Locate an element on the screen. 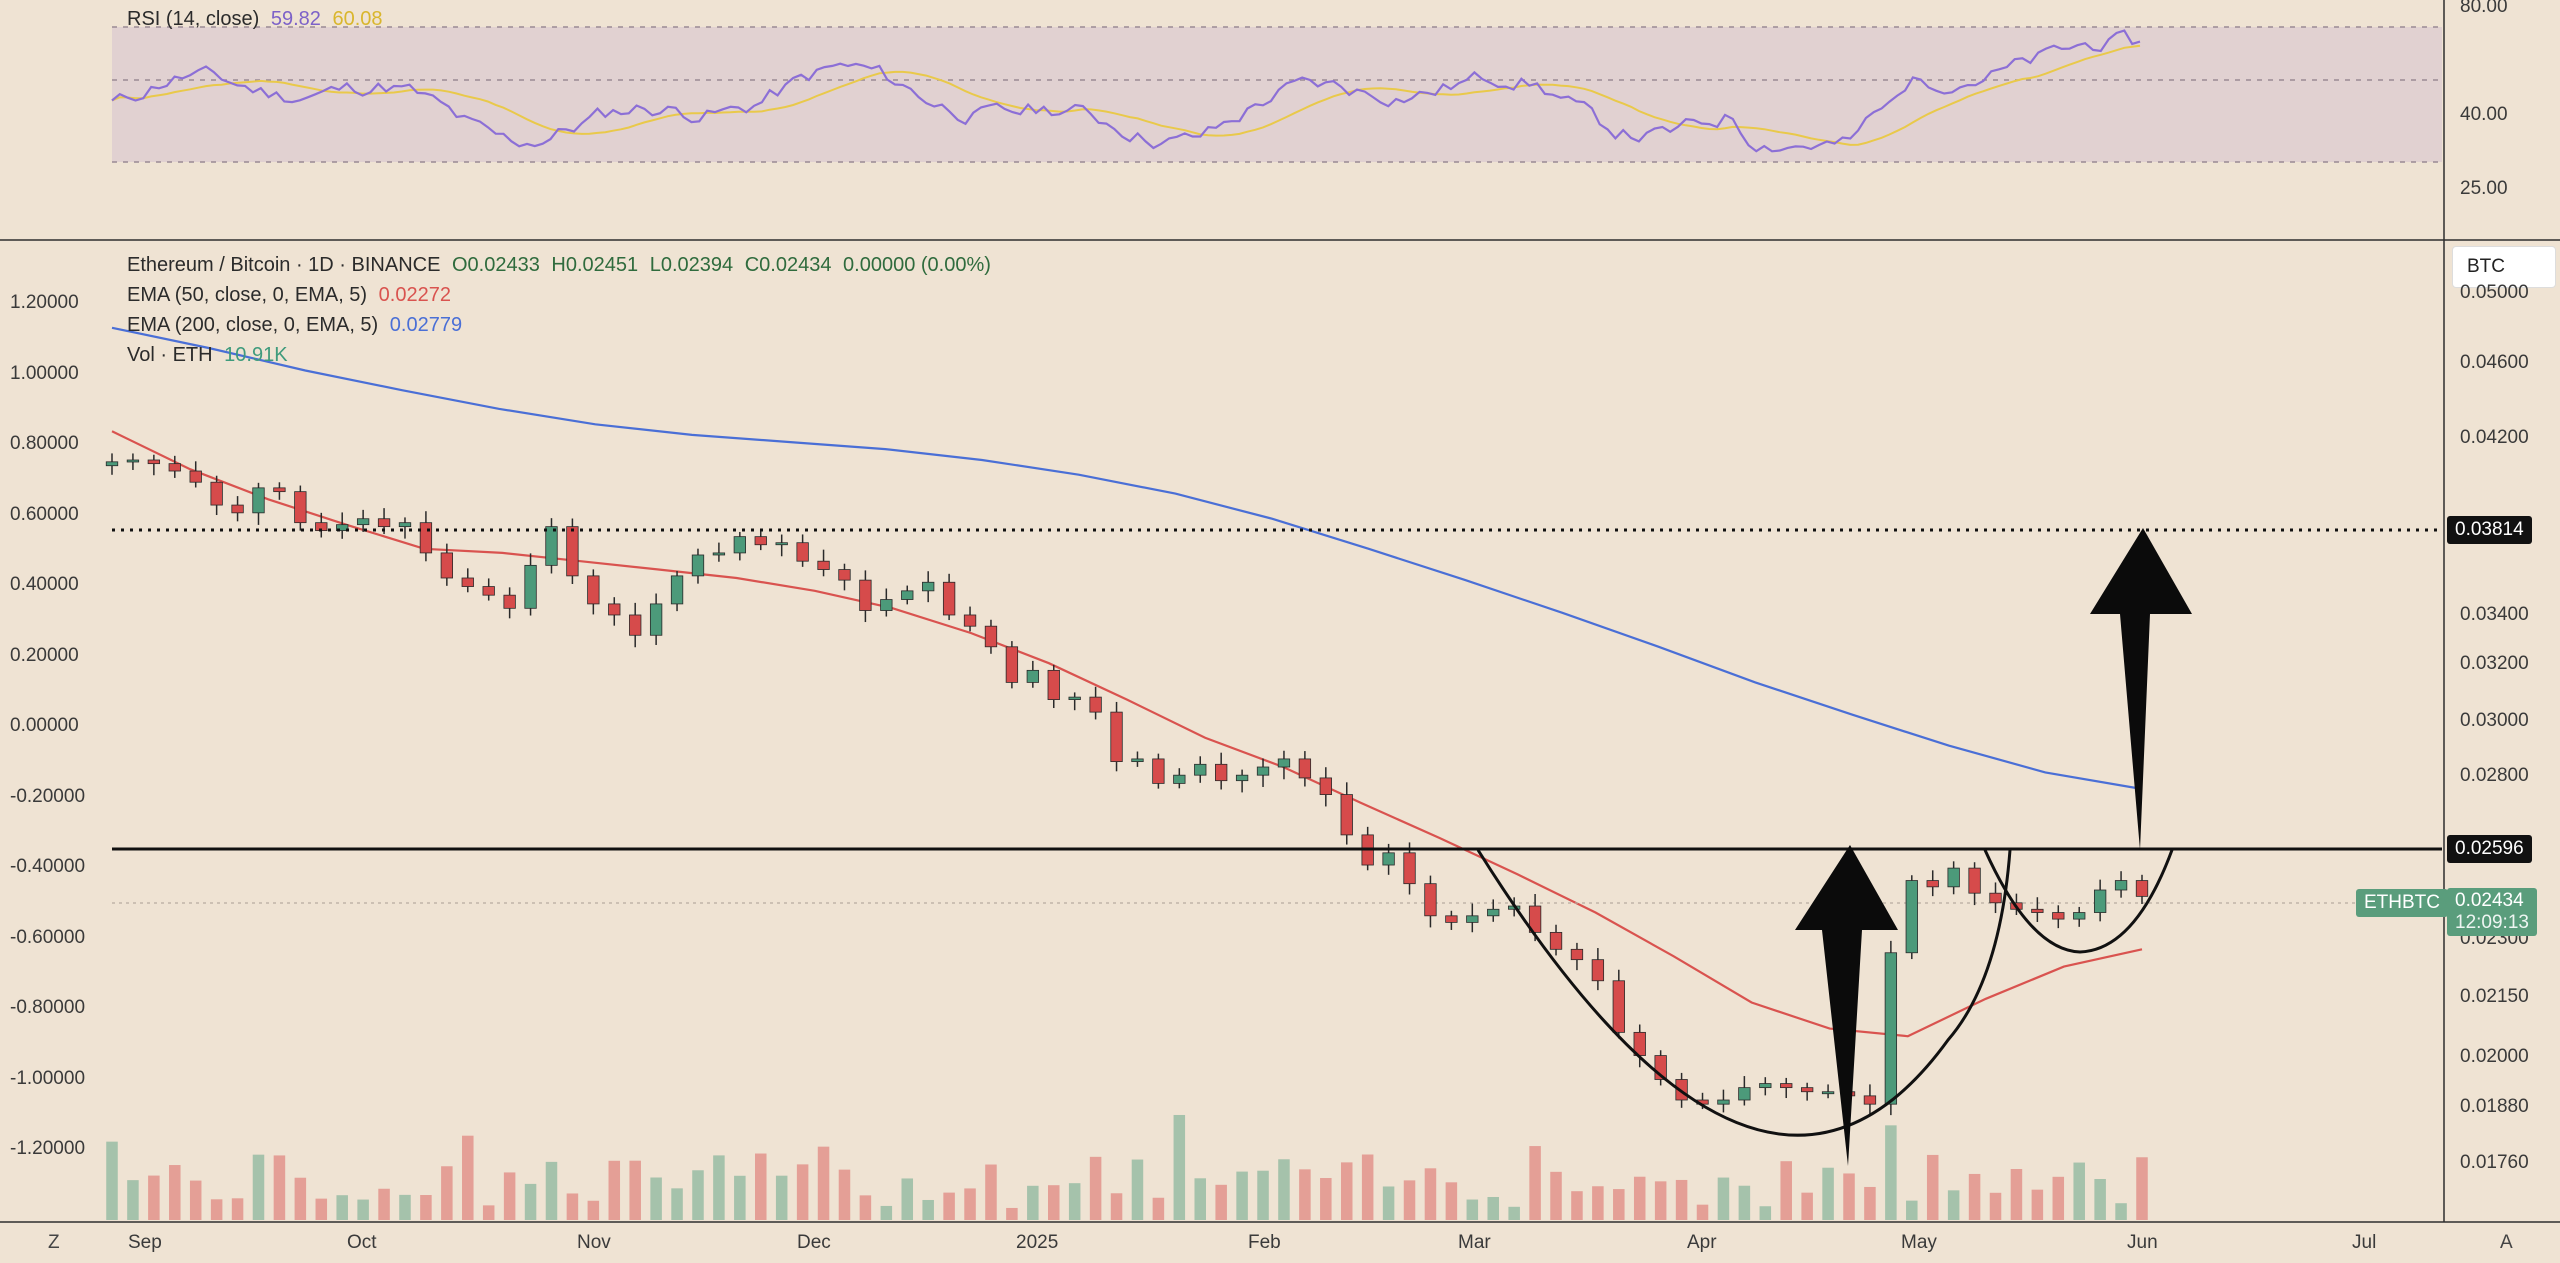 This screenshot has width=2560, height=1263. rsi-band is located at coordinates (1277, 94).